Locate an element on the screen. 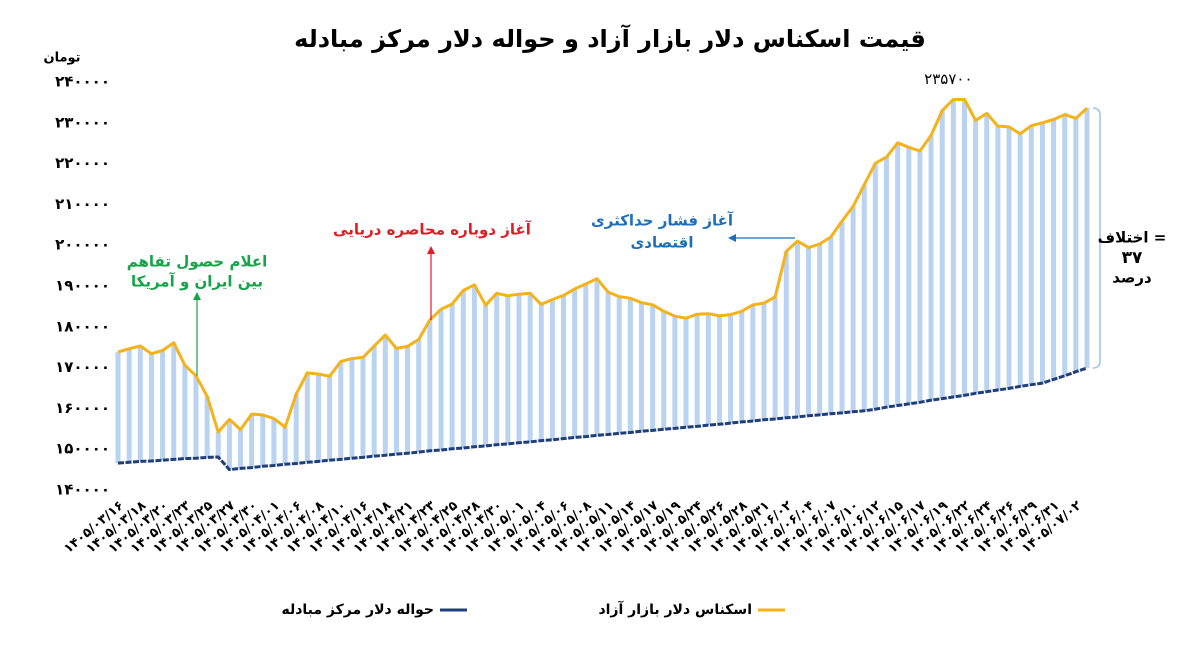 The width and height of the screenshot is (1200, 650). series-line is located at coordinates (602, 419).